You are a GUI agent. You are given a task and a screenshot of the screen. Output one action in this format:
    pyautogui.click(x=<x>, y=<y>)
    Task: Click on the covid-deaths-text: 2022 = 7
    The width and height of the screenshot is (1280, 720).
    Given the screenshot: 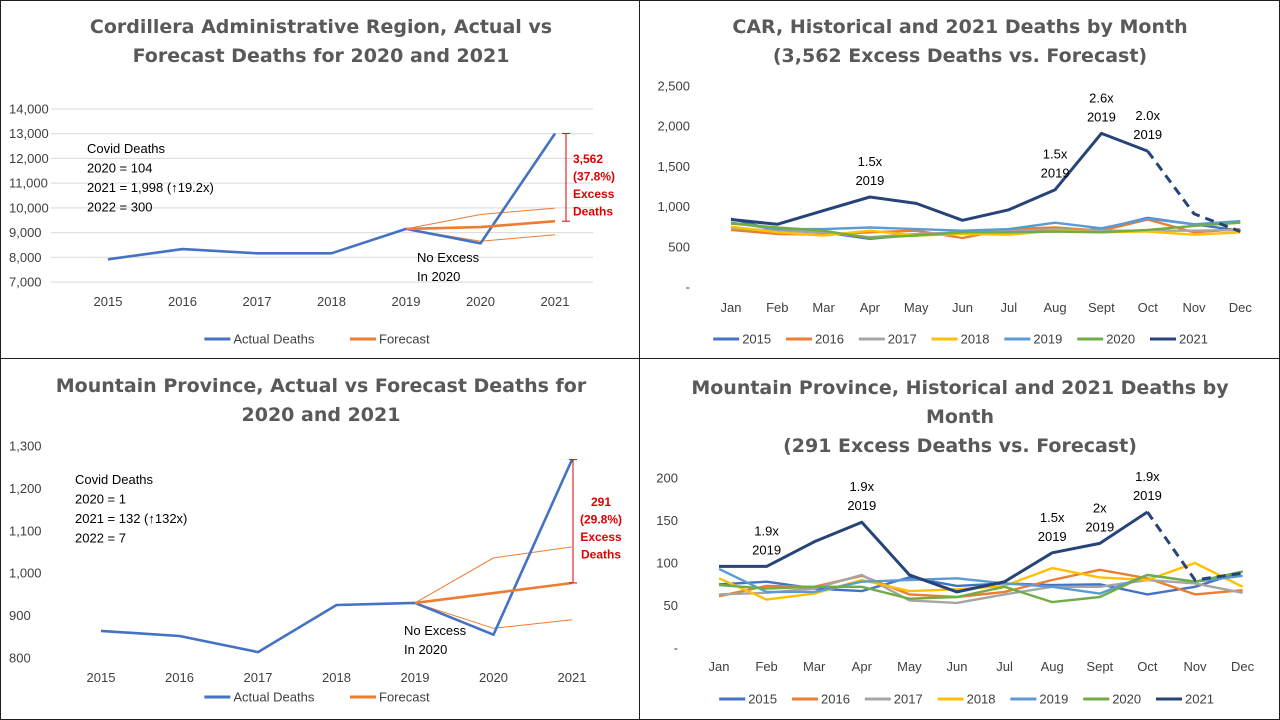 What is the action you would take?
    pyautogui.click(x=100, y=538)
    